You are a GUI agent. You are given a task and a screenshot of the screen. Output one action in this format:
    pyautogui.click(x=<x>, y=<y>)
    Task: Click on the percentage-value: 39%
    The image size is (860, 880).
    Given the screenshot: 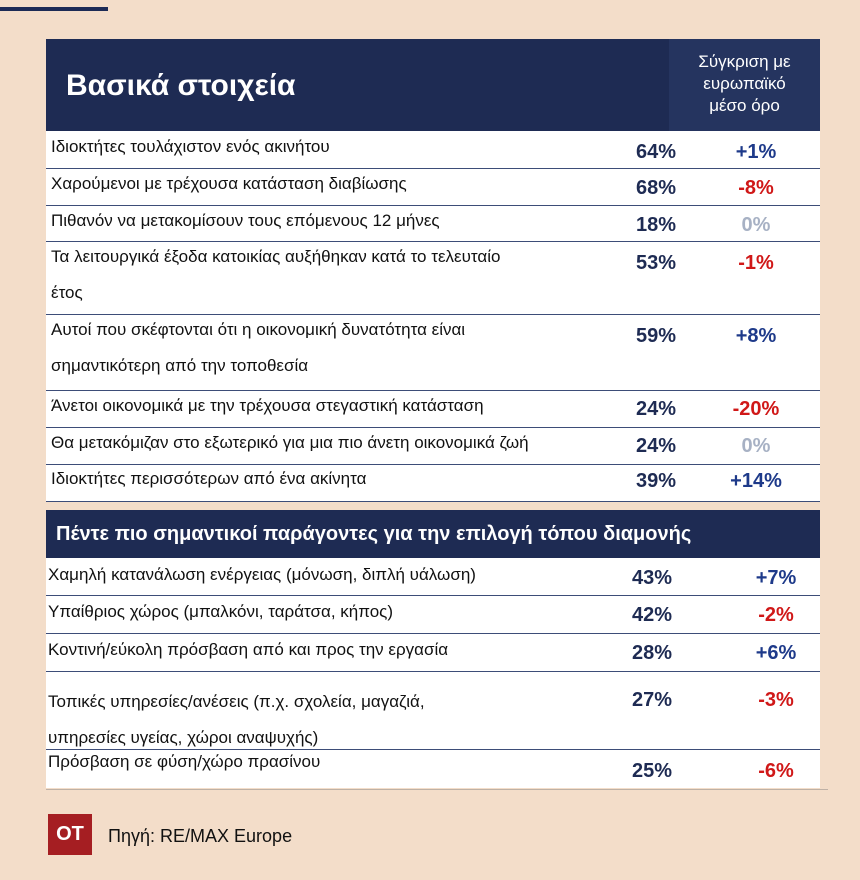 What is the action you would take?
    pyautogui.click(x=656, y=481)
    